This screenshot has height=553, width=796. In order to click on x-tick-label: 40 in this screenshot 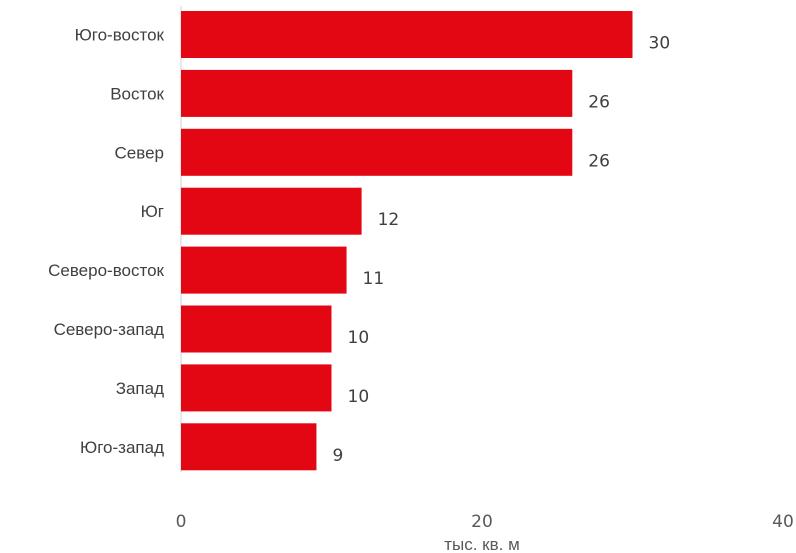, I will do `click(783, 522)`.